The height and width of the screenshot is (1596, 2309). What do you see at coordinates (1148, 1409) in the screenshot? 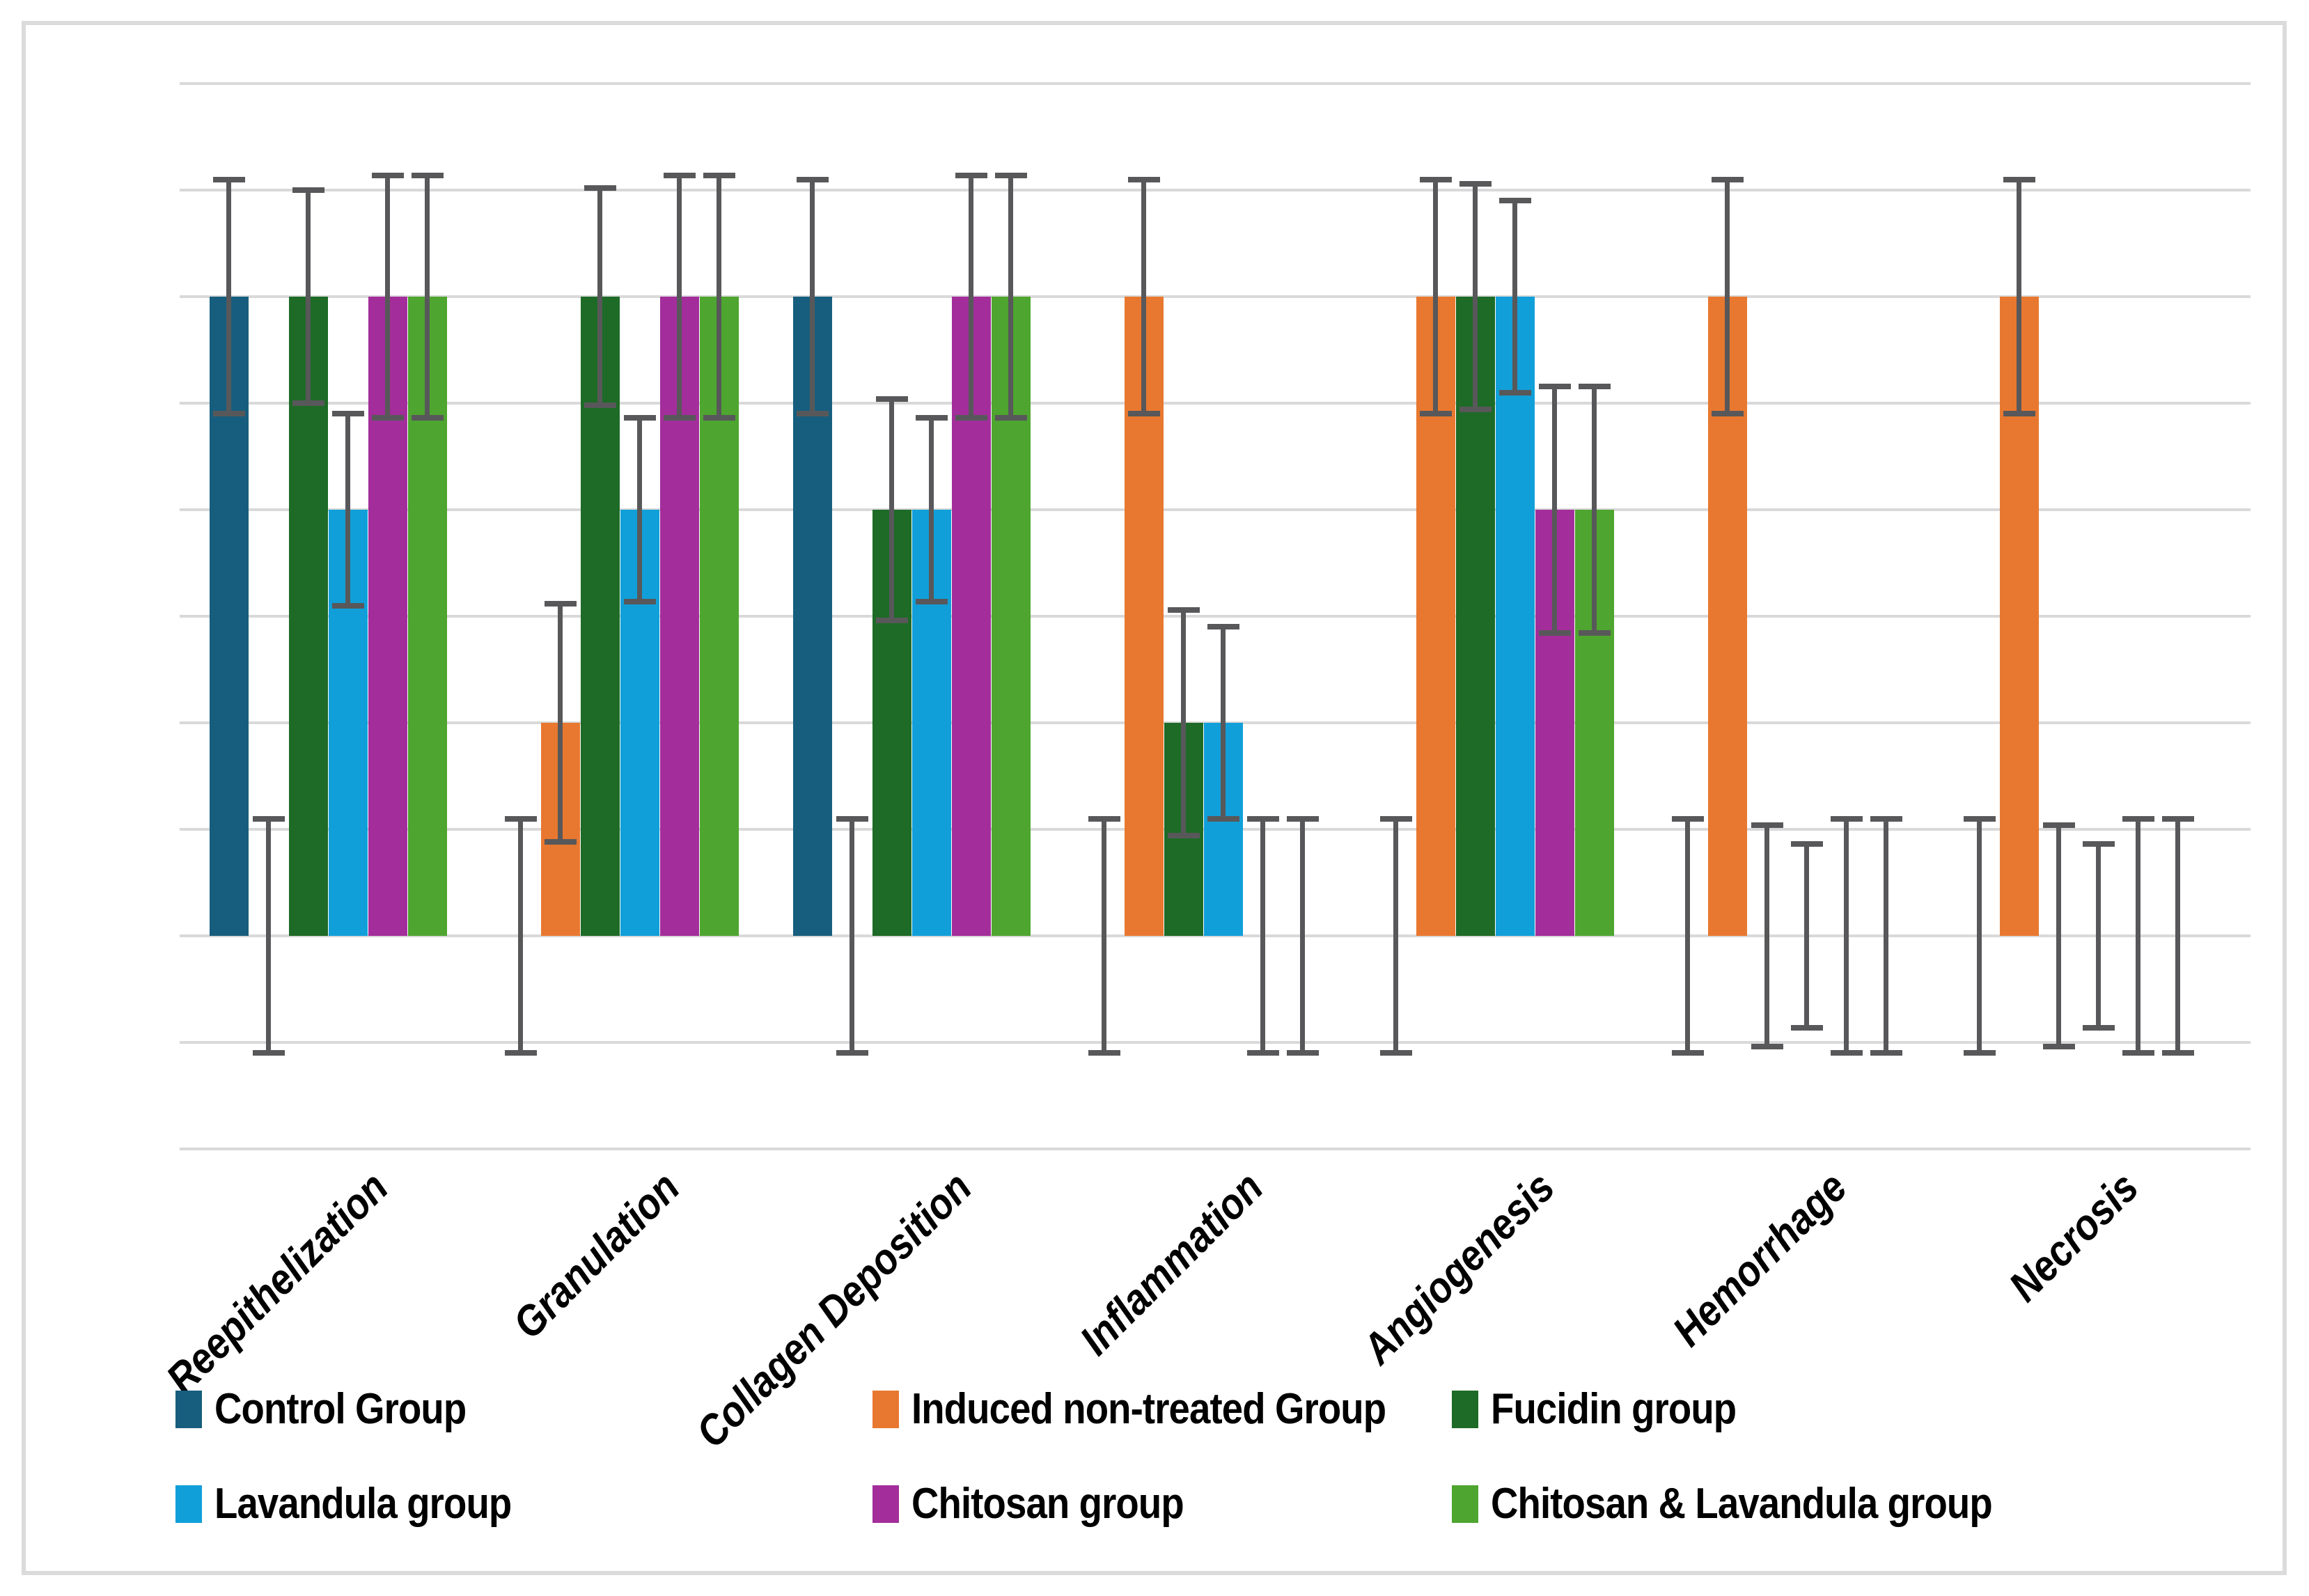
I see `legend-label-induced-non-treated-group: Induced non-treated Group` at bounding box center [1148, 1409].